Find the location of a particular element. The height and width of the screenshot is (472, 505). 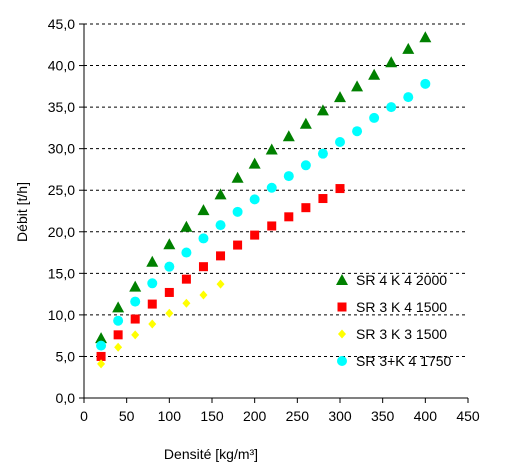

y-axis-title: Débit [t/h] is located at coordinates (22, 212).